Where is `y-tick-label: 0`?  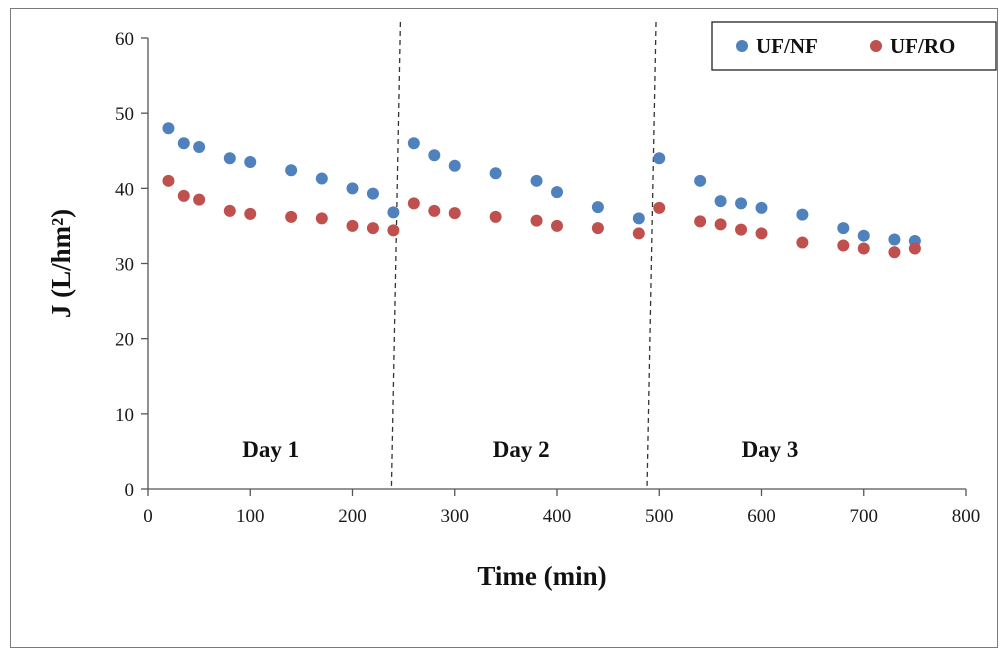
y-tick-label: 0 is located at coordinates (130, 490).